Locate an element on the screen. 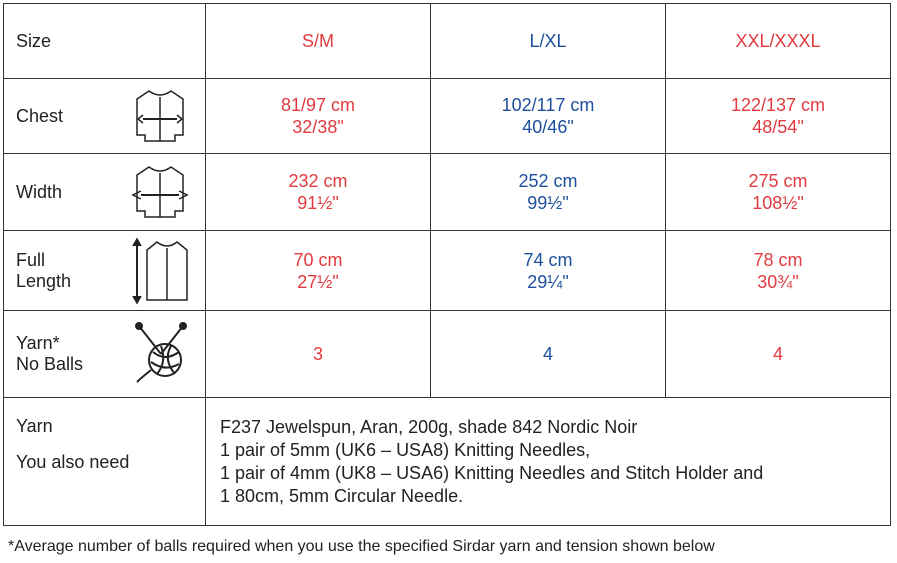 The image size is (897, 563). cell-line: 122/137 cm is located at coordinates (778, 105).